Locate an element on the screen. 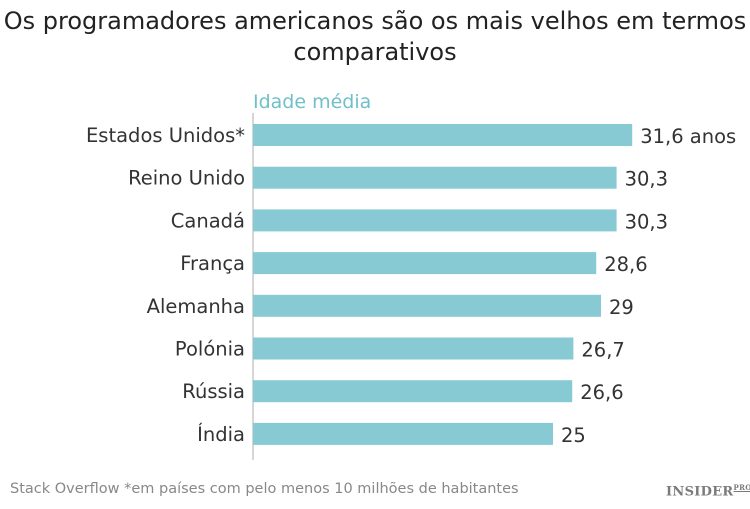 The width and height of the screenshot is (750, 509). data-label: 29 is located at coordinates (621, 307).